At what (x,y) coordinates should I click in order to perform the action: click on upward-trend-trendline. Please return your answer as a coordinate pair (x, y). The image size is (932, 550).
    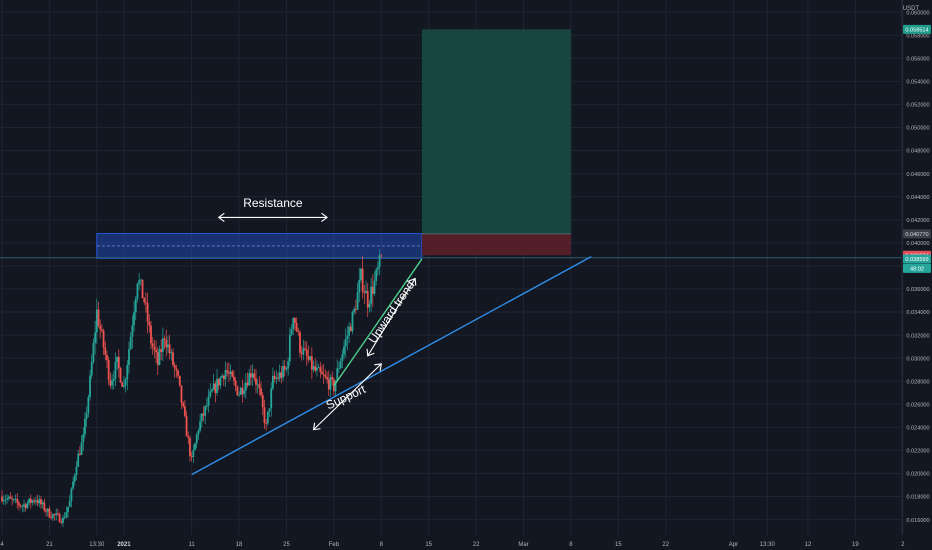
    Looking at the image, I should click on (378, 322).